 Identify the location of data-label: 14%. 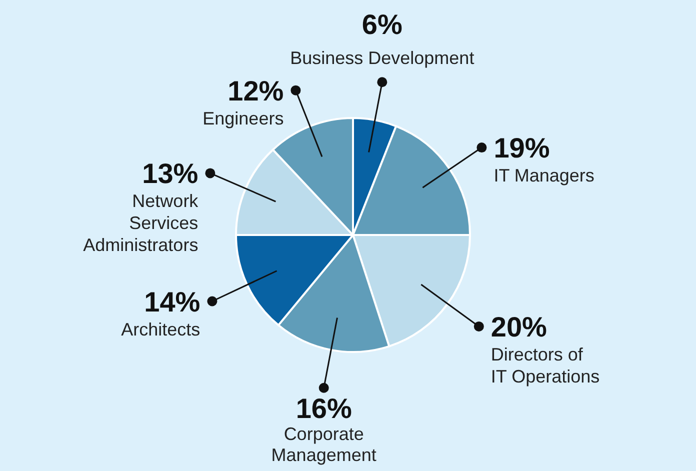
(172, 302).